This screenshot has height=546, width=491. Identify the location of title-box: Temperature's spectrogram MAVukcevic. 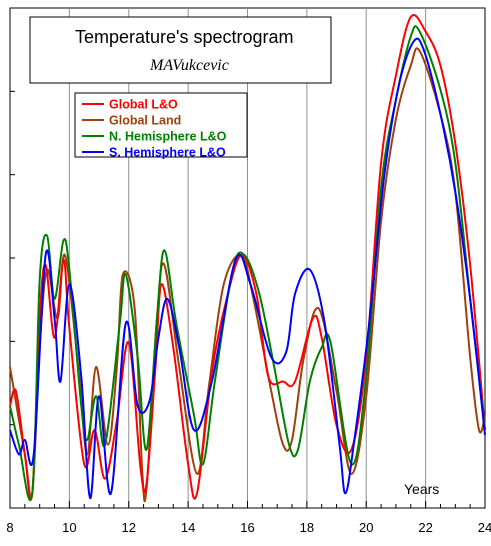
(180, 50).